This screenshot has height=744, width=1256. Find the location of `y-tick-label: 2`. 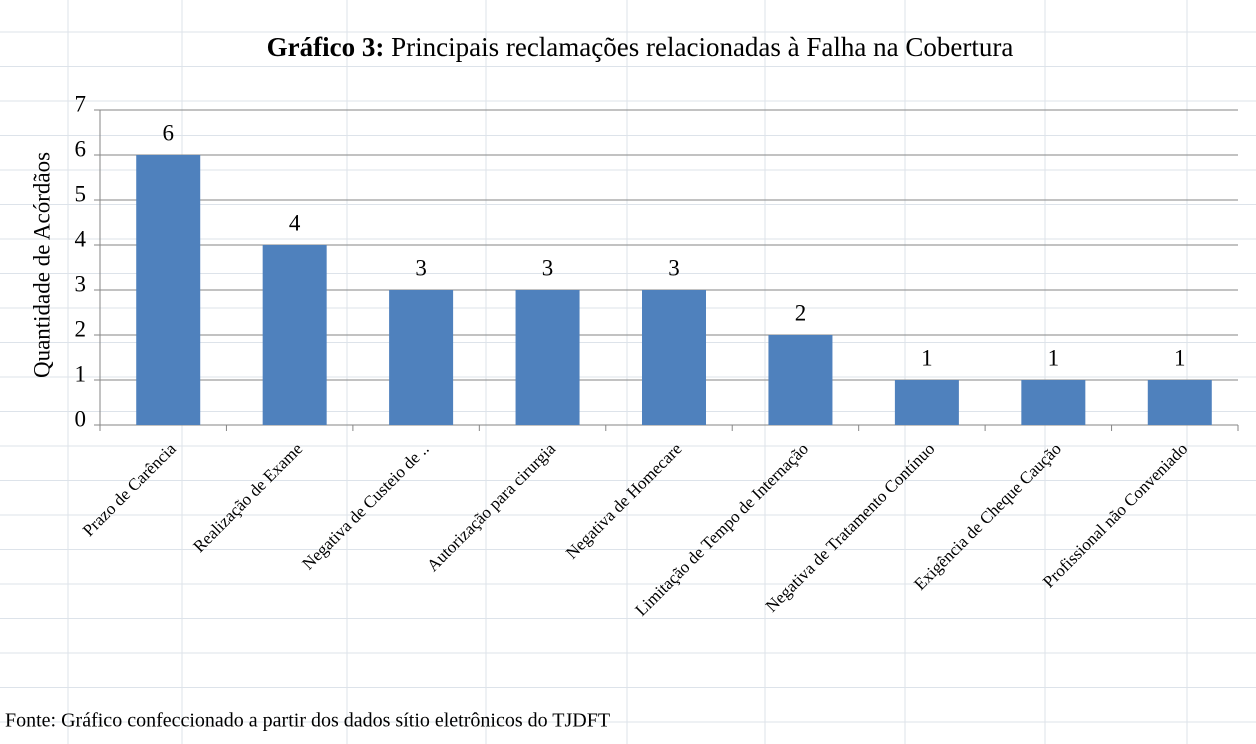

y-tick-label: 2 is located at coordinates (81, 328).